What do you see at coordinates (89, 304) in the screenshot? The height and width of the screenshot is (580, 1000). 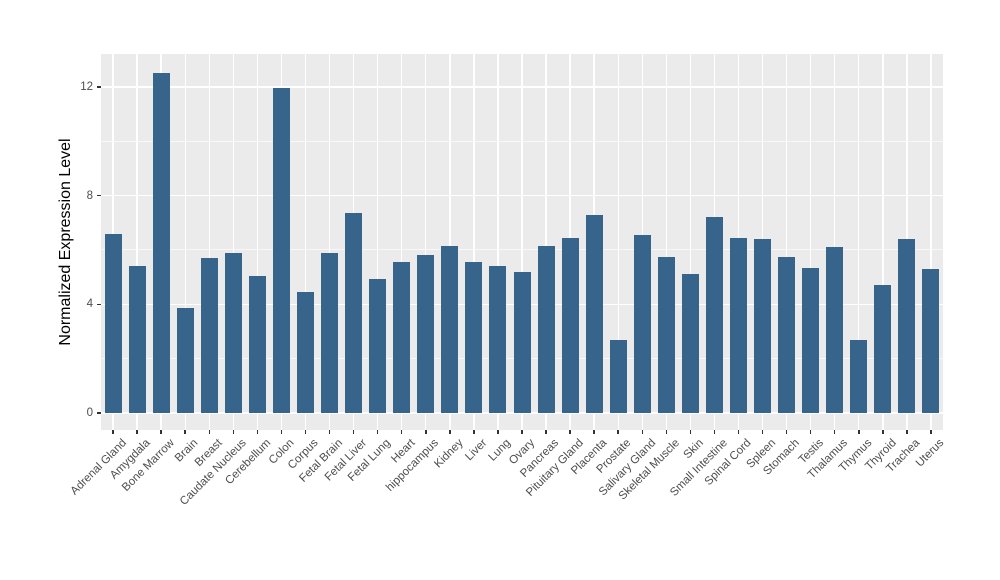 I see `y-tick-label: 4` at bounding box center [89, 304].